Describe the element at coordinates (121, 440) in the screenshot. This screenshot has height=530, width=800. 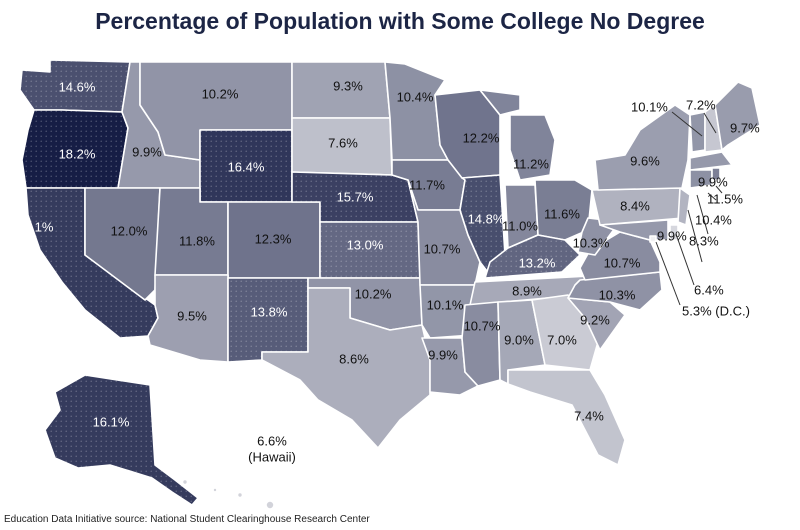
I see `state-alaska` at that location.